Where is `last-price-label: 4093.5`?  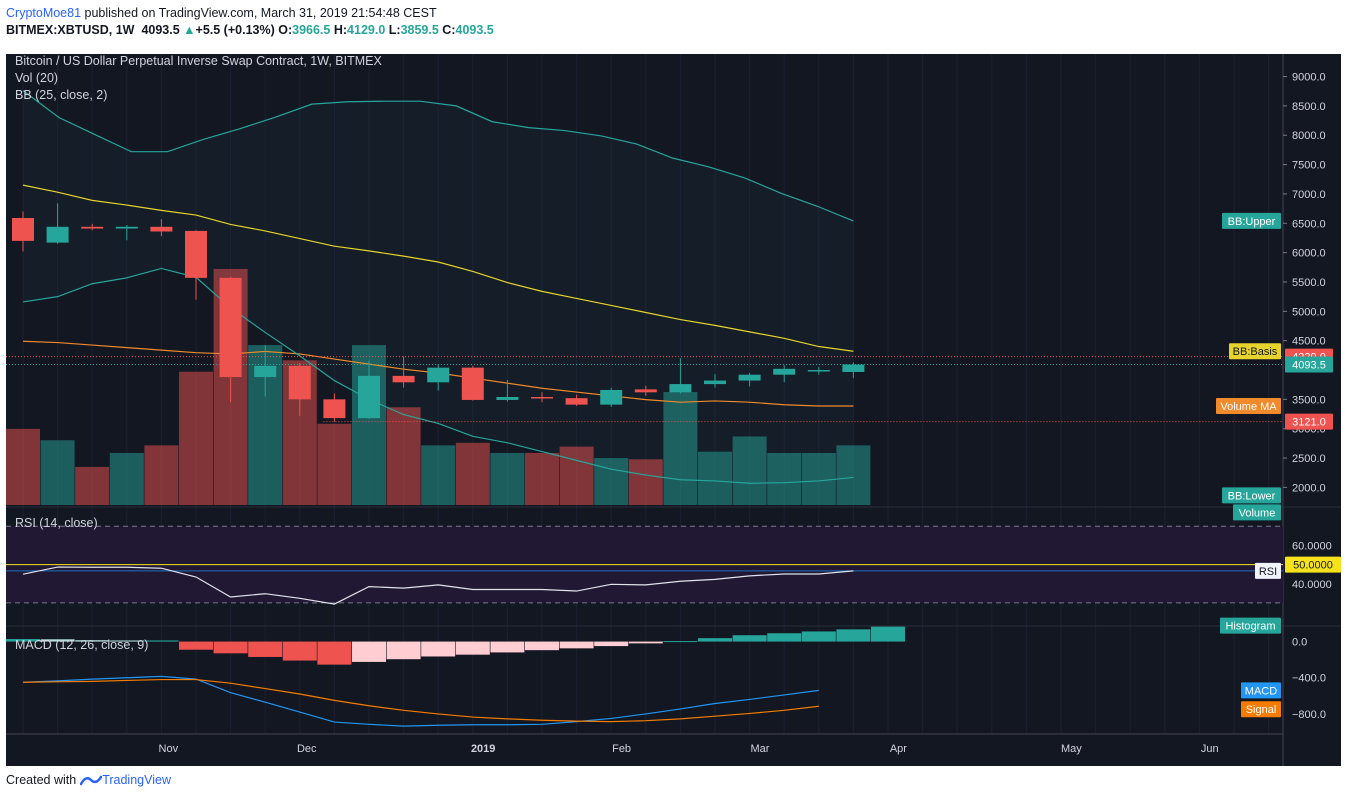 last-price-label: 4093.5 is located at coordinates (160, 30).